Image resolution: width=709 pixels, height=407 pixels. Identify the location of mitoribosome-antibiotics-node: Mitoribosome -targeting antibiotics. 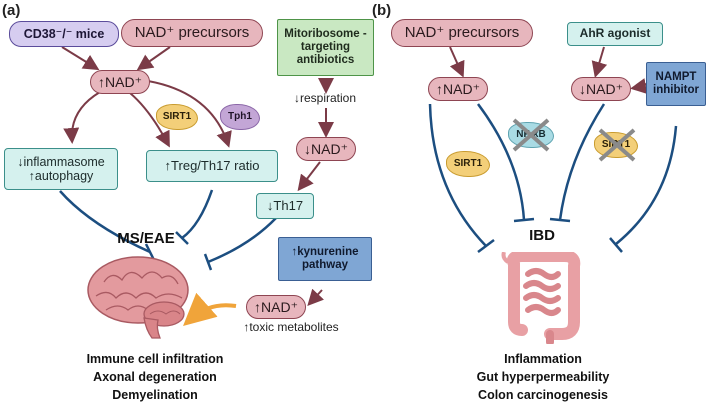
(325, 47).